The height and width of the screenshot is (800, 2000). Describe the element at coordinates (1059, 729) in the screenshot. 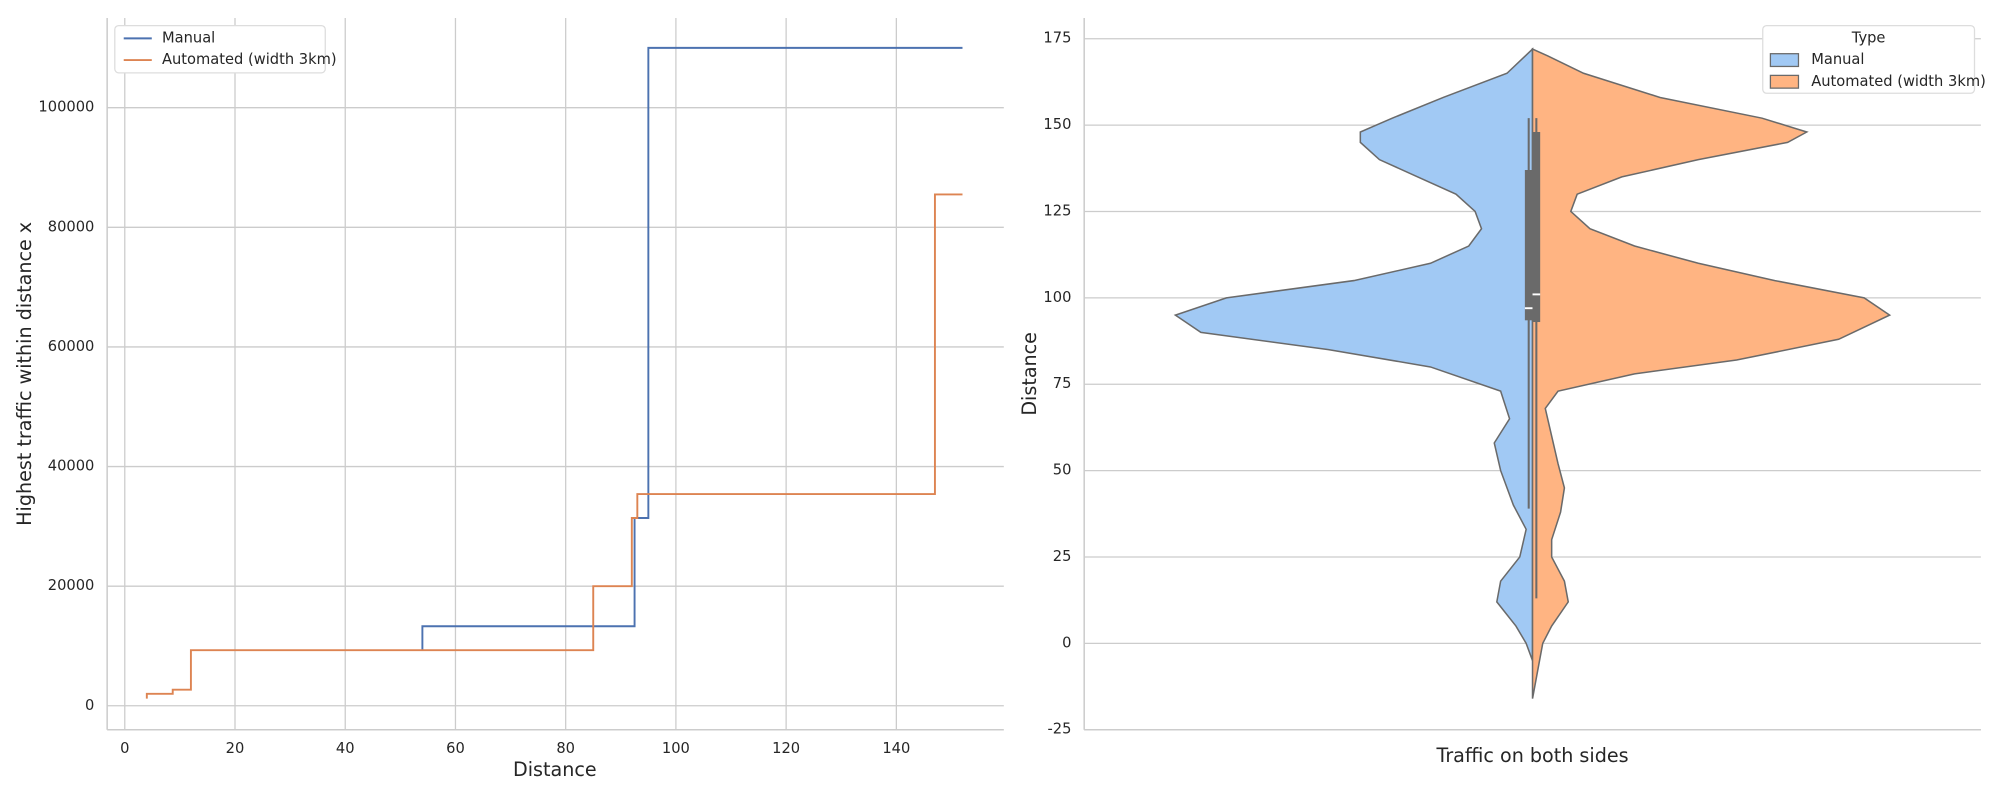

I see `y-tick-label: -25` at that location.